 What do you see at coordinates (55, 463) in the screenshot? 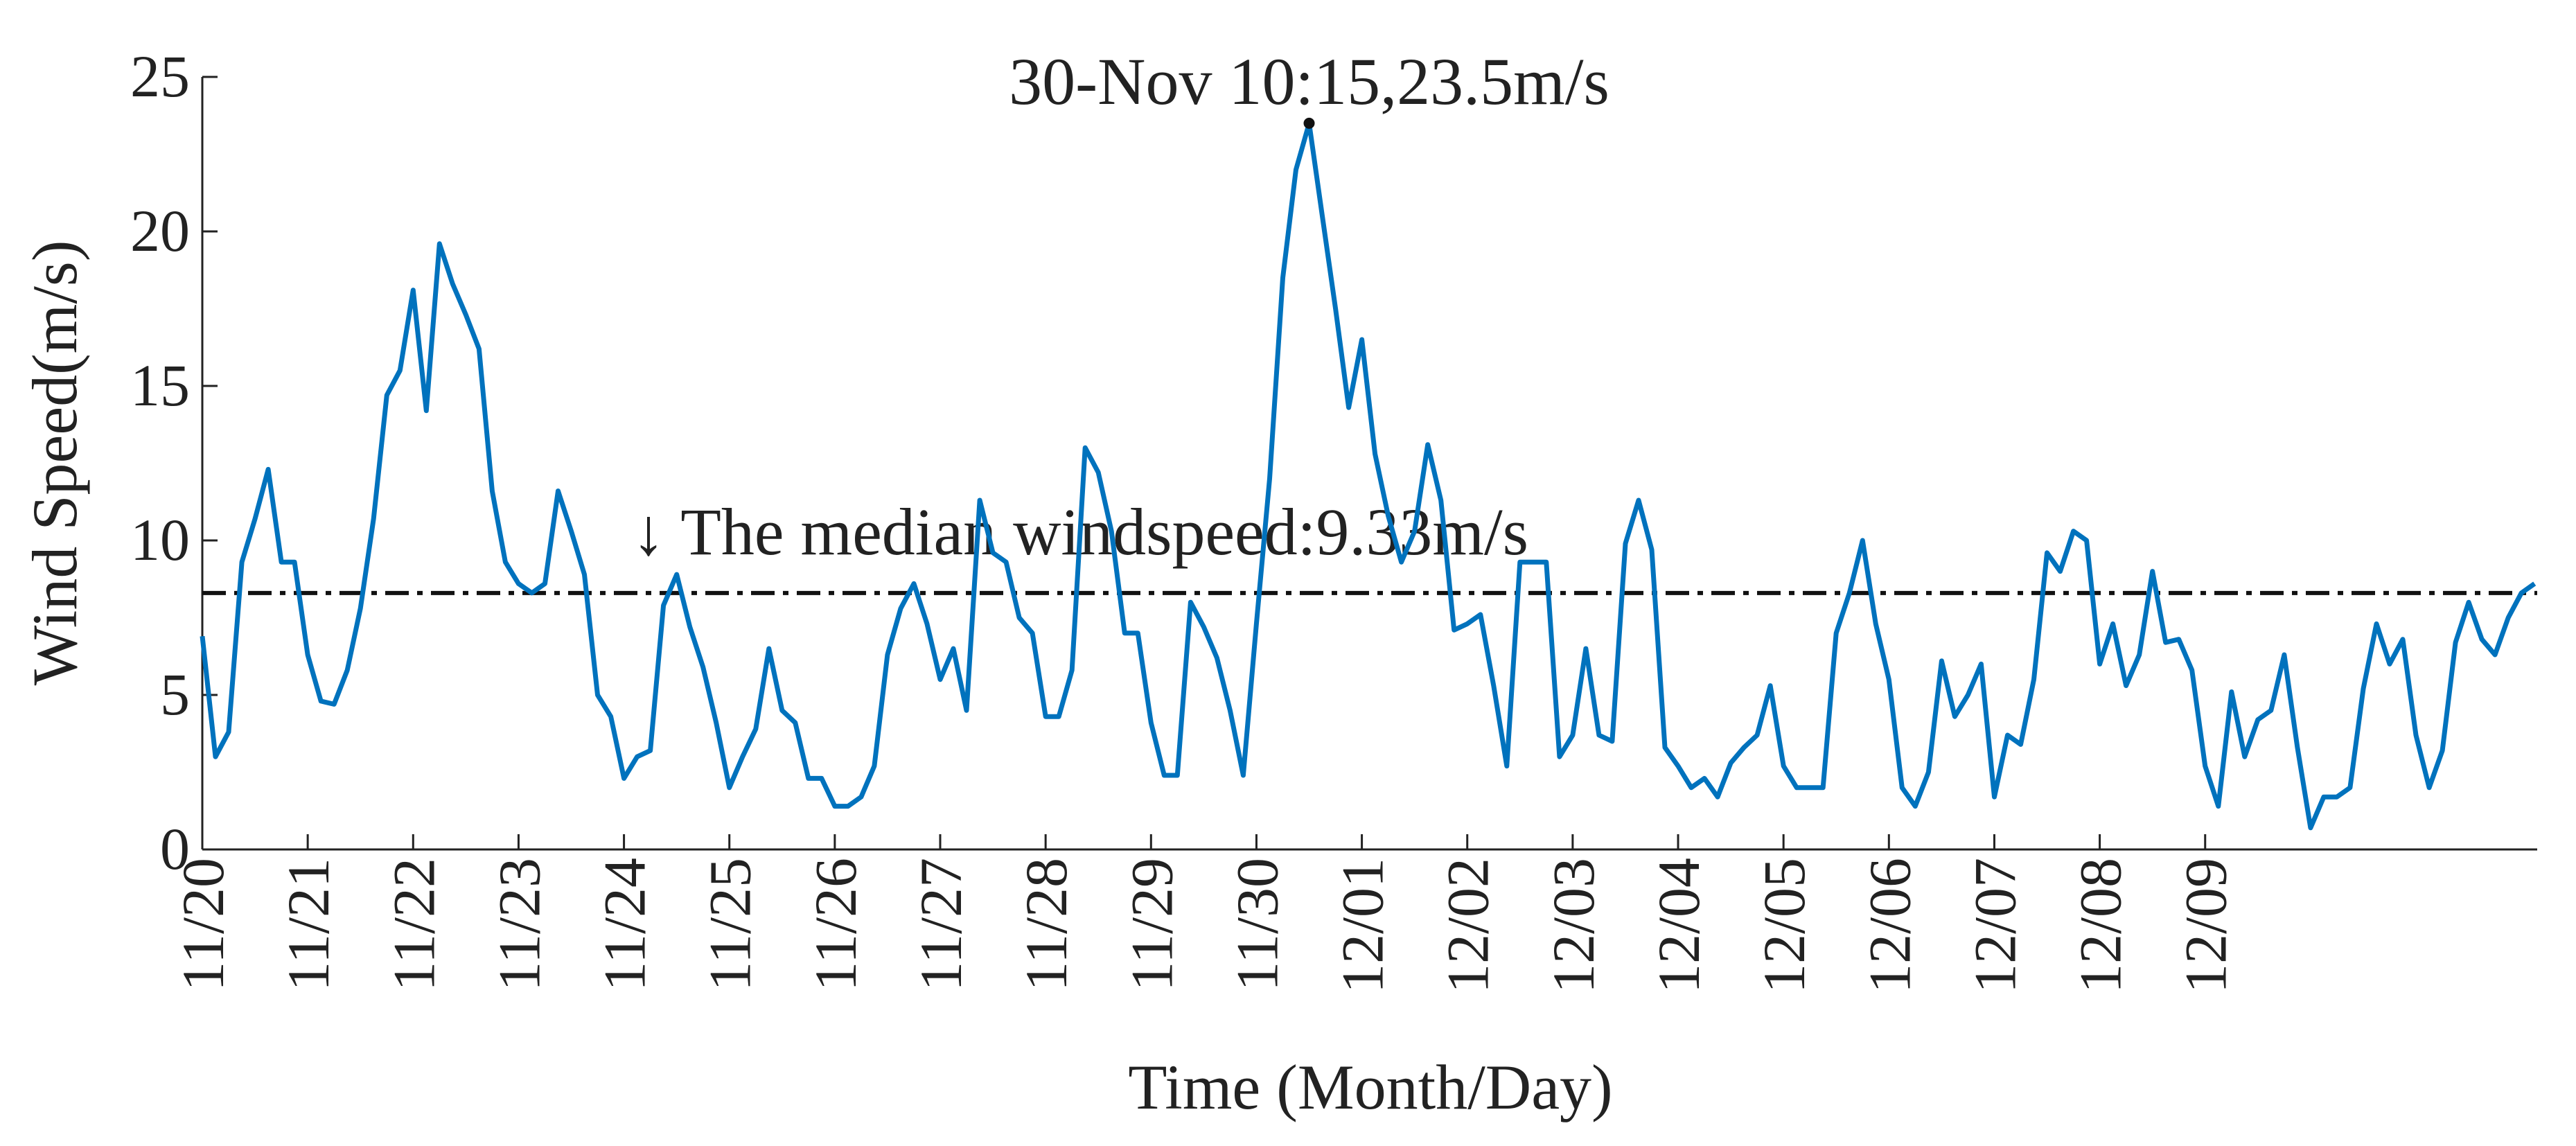
I see `y-axis-label: Wind Speed(m/s)` at bounding box center [55, 463].